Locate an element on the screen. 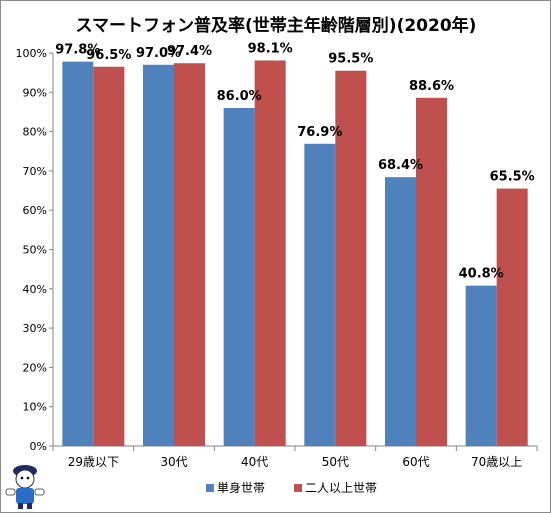 Image resolution: width=551 pixels, height=513 pixels. data-label: 65.5% is located at coordinates (512, 177).